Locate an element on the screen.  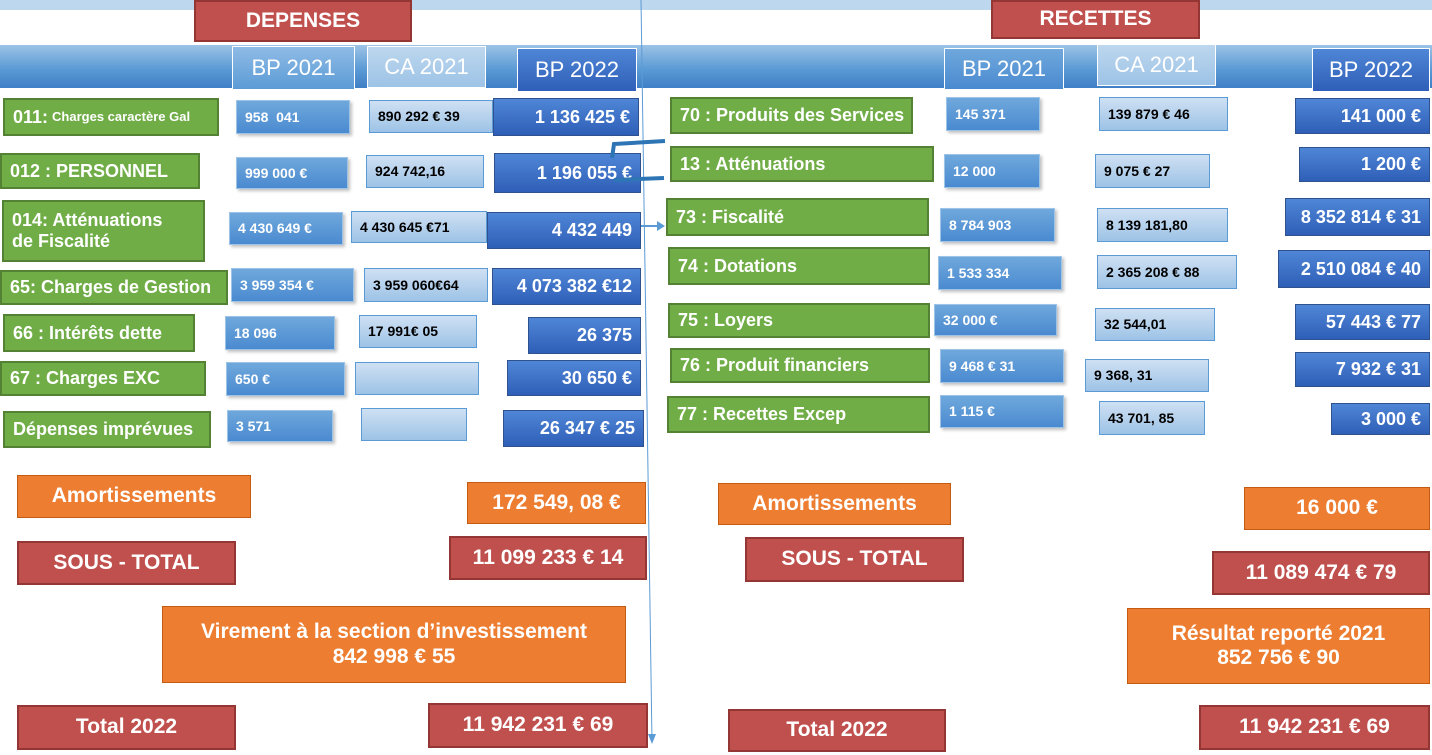
column-header: BP 2022 is located at coordinates (1371, 70).